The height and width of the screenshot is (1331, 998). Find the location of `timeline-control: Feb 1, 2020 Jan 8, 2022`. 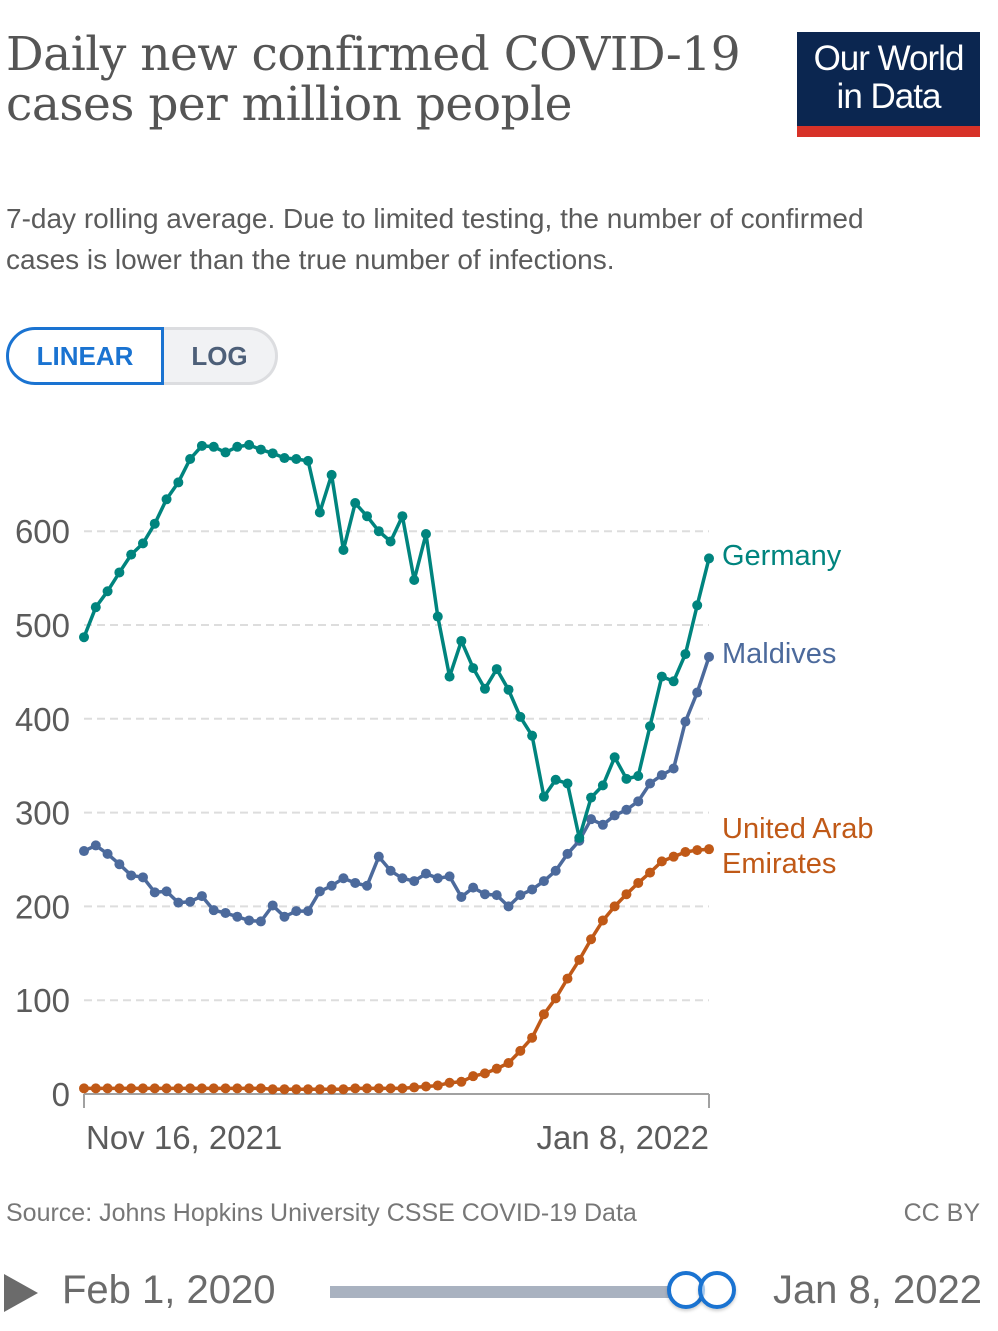

timeline-control: Feb 1, 2020 Jan 8, 2022 is located at coordinates (499, 1292).